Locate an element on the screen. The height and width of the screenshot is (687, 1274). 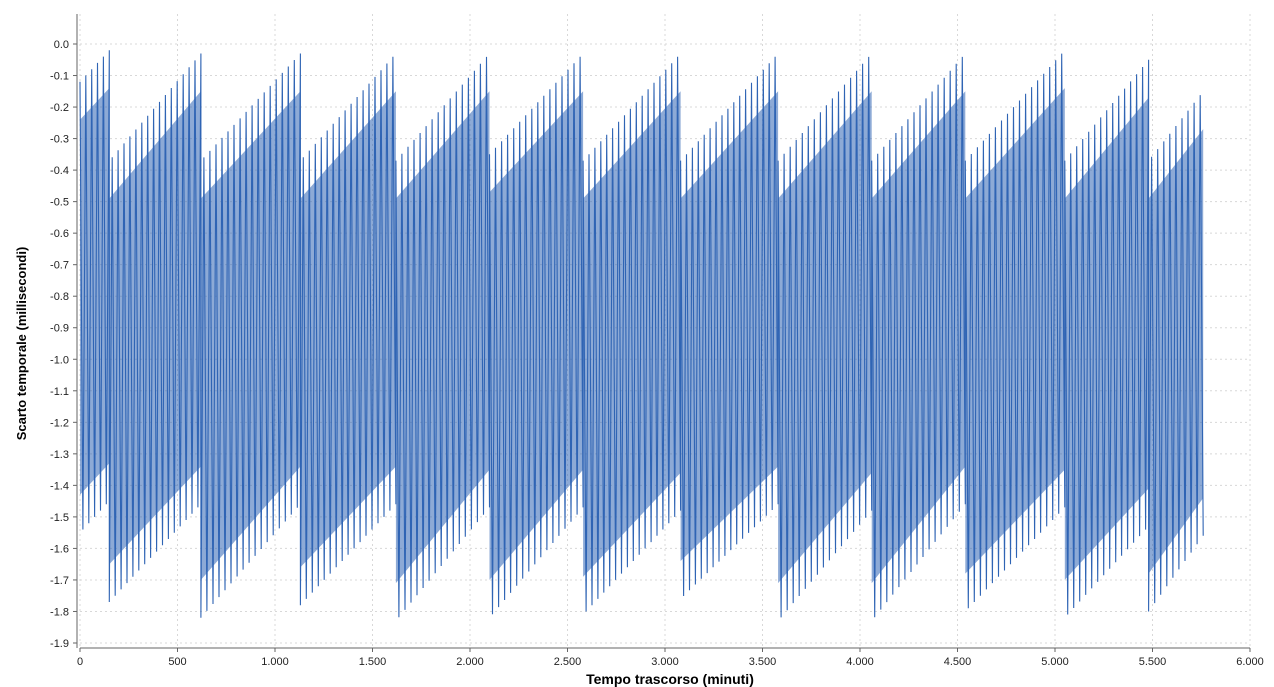
x-tick-label: 5.500 is located at coordinates (1153, 662).